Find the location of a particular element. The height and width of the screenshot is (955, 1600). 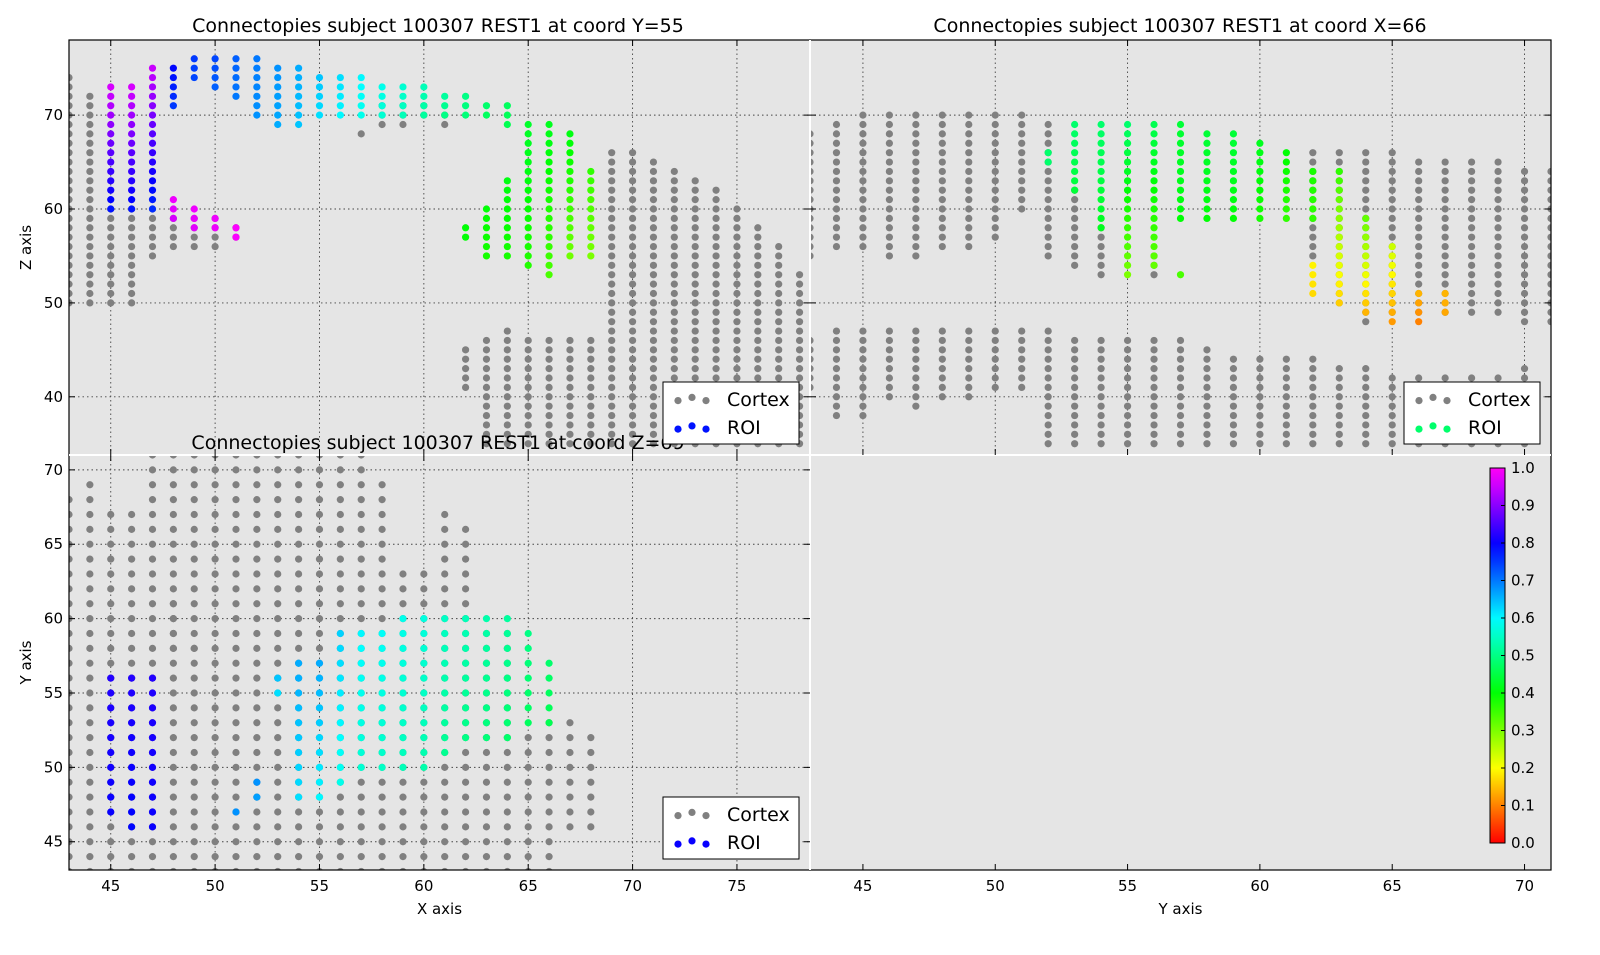

legend-roi-marker is located at coordinates (1447, 429).